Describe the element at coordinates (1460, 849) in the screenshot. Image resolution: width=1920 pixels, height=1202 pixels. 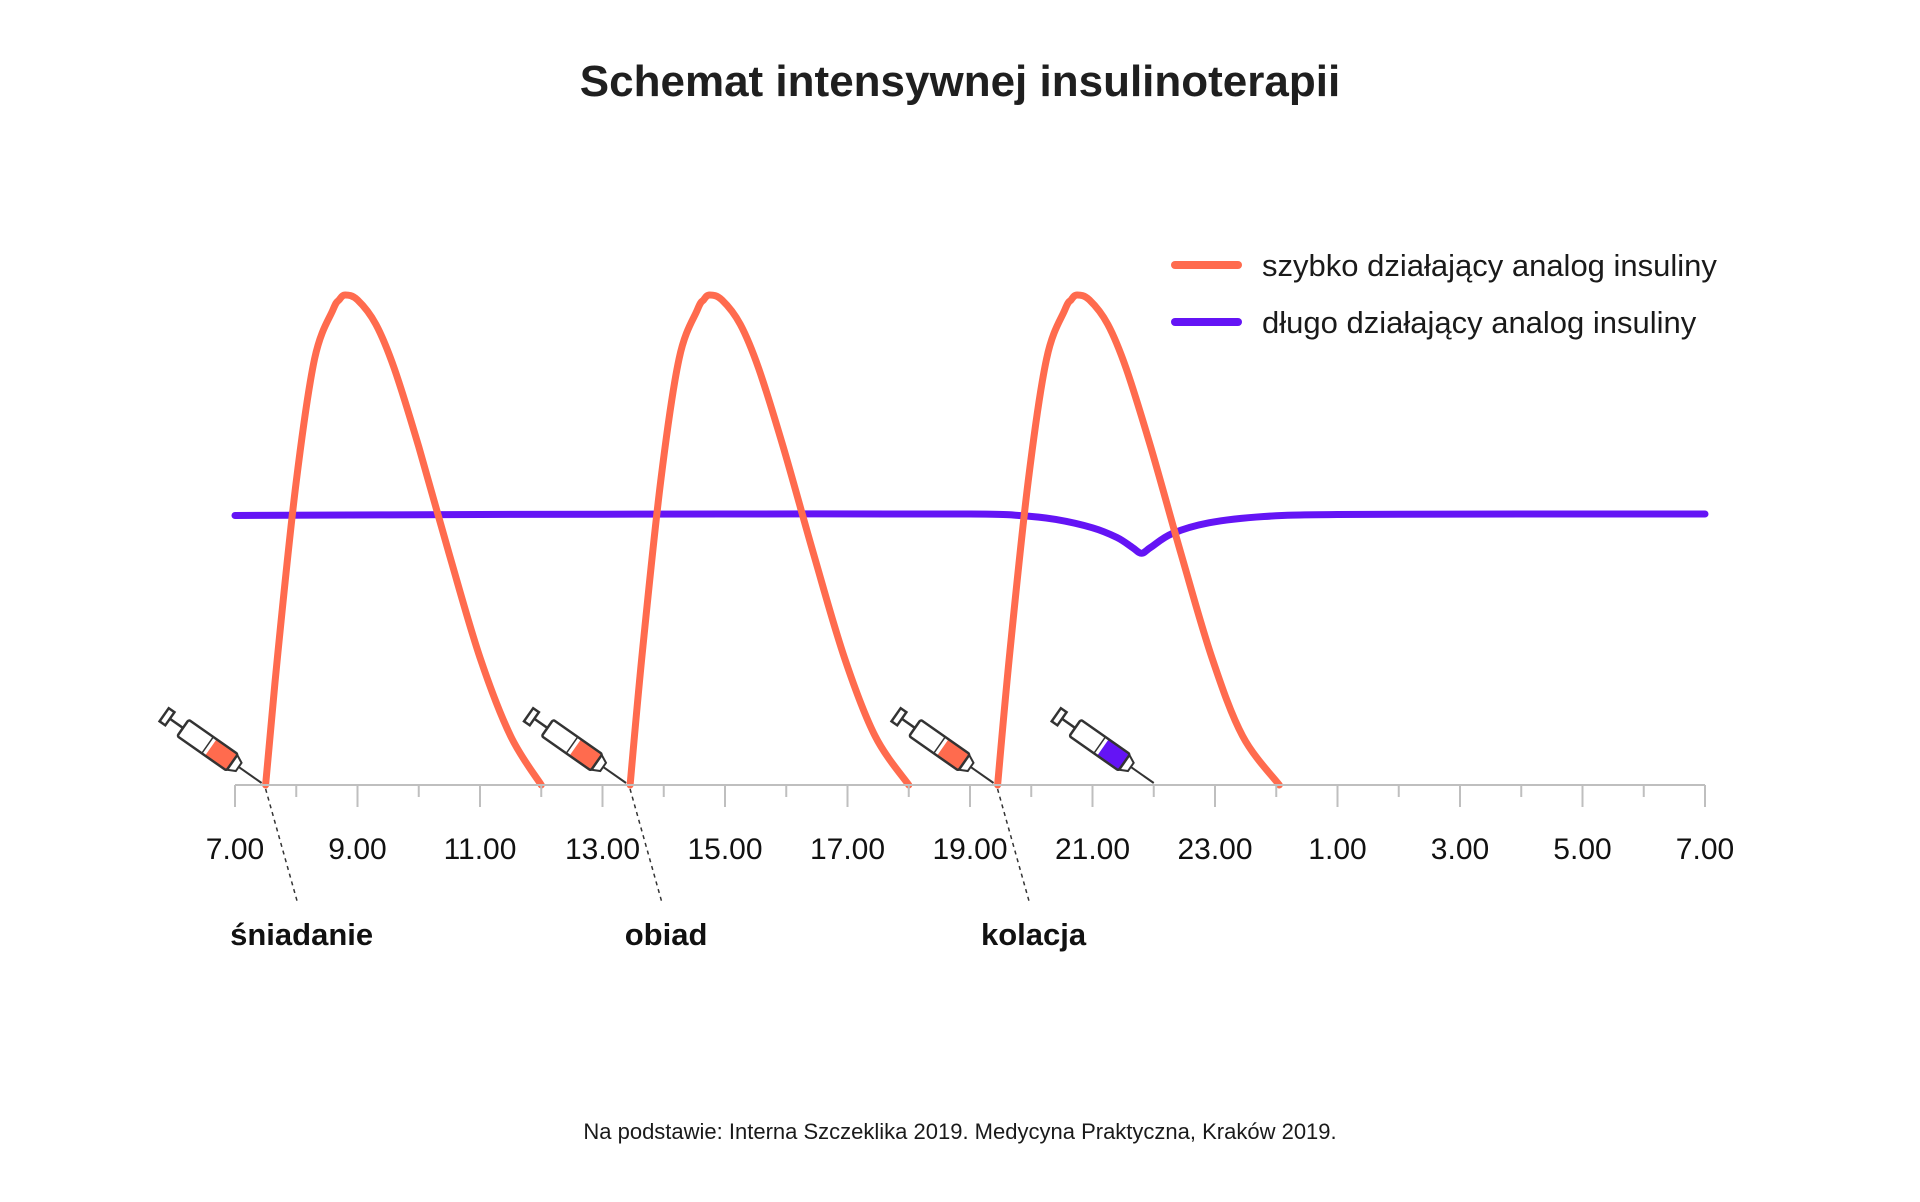
I see `x-tick-label: 3.00` at that location.